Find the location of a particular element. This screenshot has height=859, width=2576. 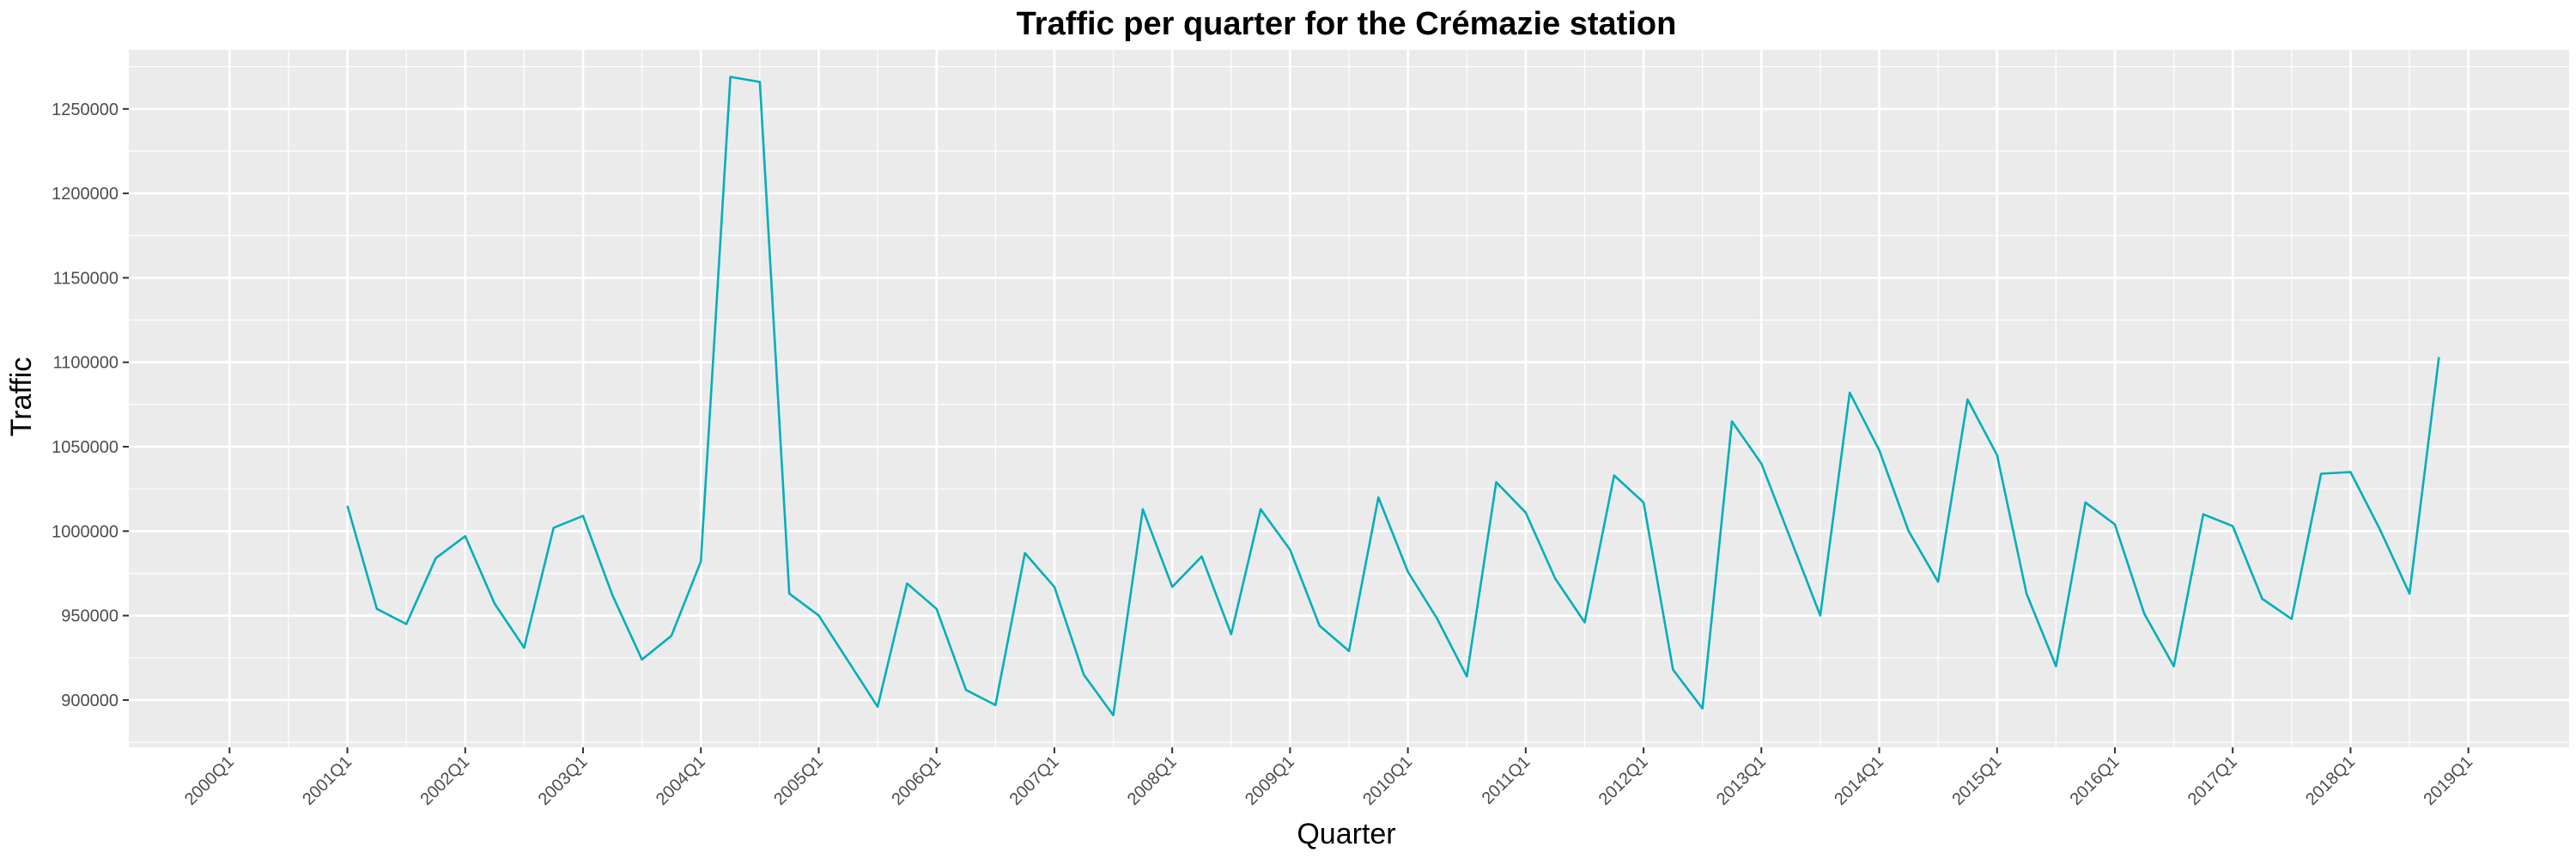

y-tick-label: 1150000 is located at coordinates (85, 278).